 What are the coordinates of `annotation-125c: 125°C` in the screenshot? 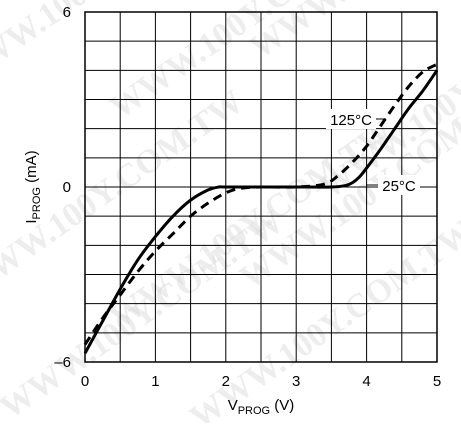 It's located at (351, 120).